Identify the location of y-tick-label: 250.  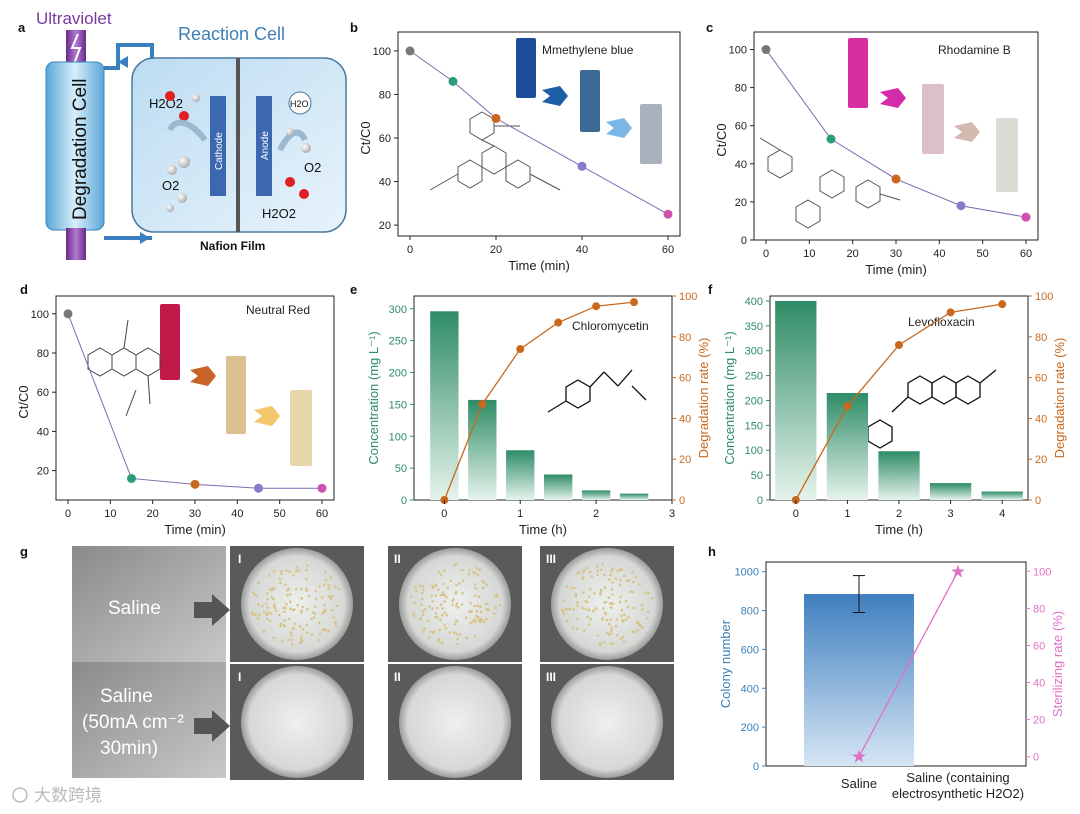
(398, 342).